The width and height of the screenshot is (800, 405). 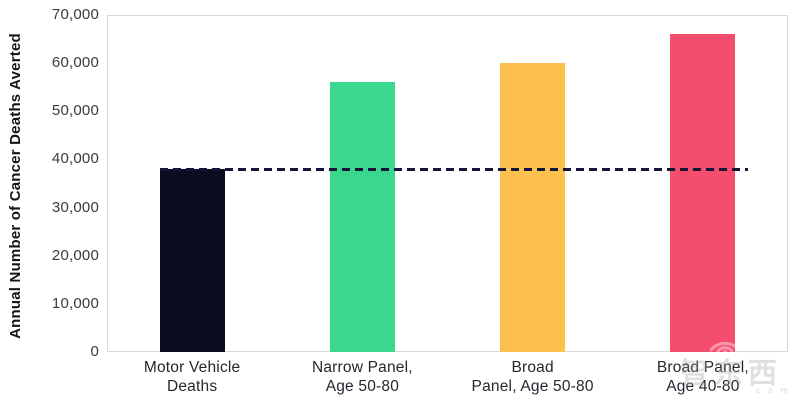 What do you see at coordinates (192, 367) in the screenshot?
I see `x-category-label-line: Motor Vehicle` at bounding box center [192, 367].